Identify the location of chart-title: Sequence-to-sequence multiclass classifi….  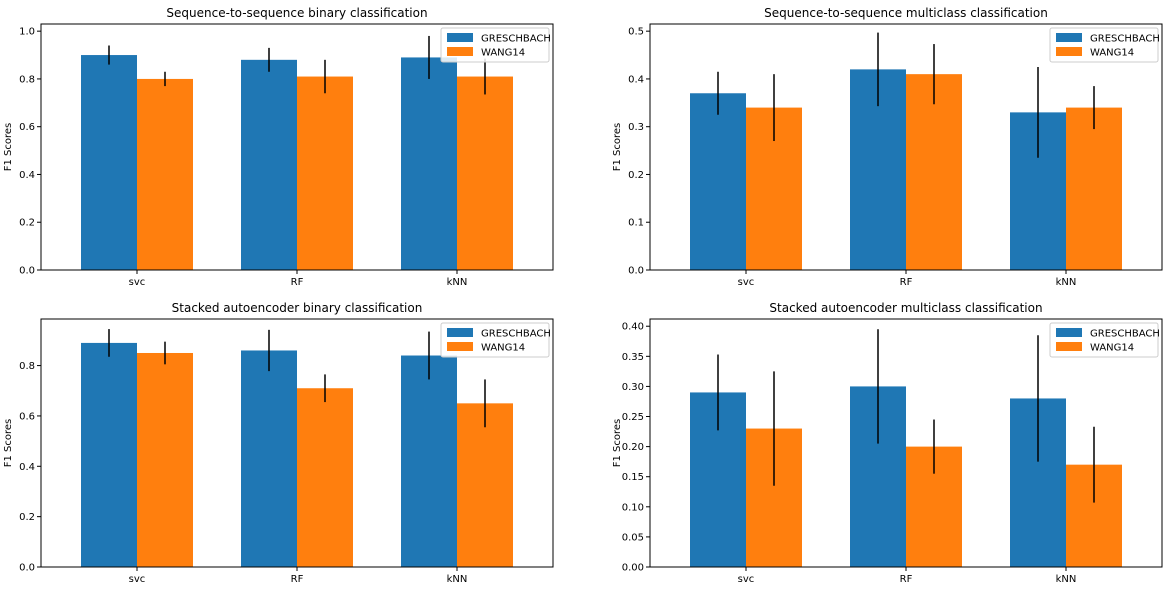
(906, 13).